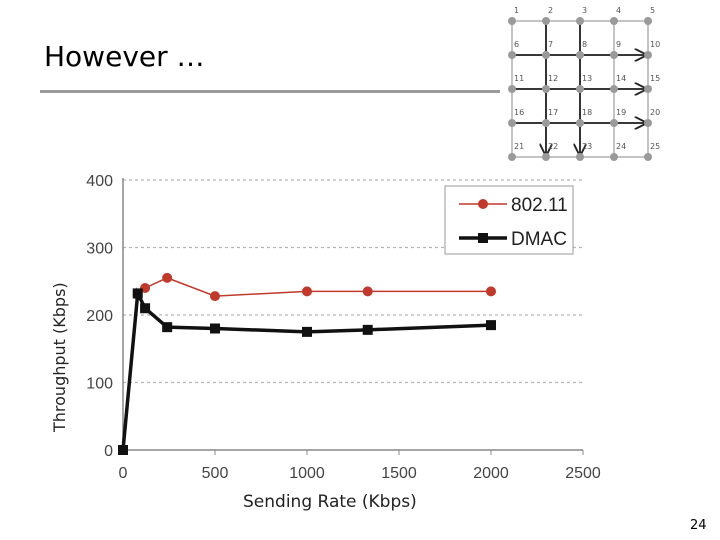 The image size is (720, 540). Describe the element at coordinates (584, 10) in the screenshot. I see `grid-node-label: 3` at that location.